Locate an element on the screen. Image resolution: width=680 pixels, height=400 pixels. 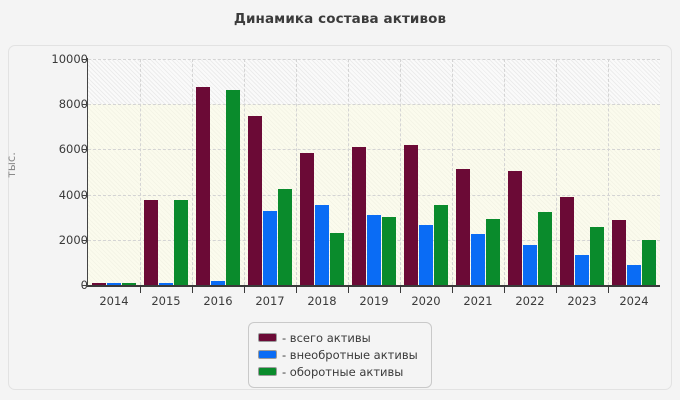
y-axis: тыс. 0 2000 4000 6000 8000 10000 is located at coordinates (46, 200).